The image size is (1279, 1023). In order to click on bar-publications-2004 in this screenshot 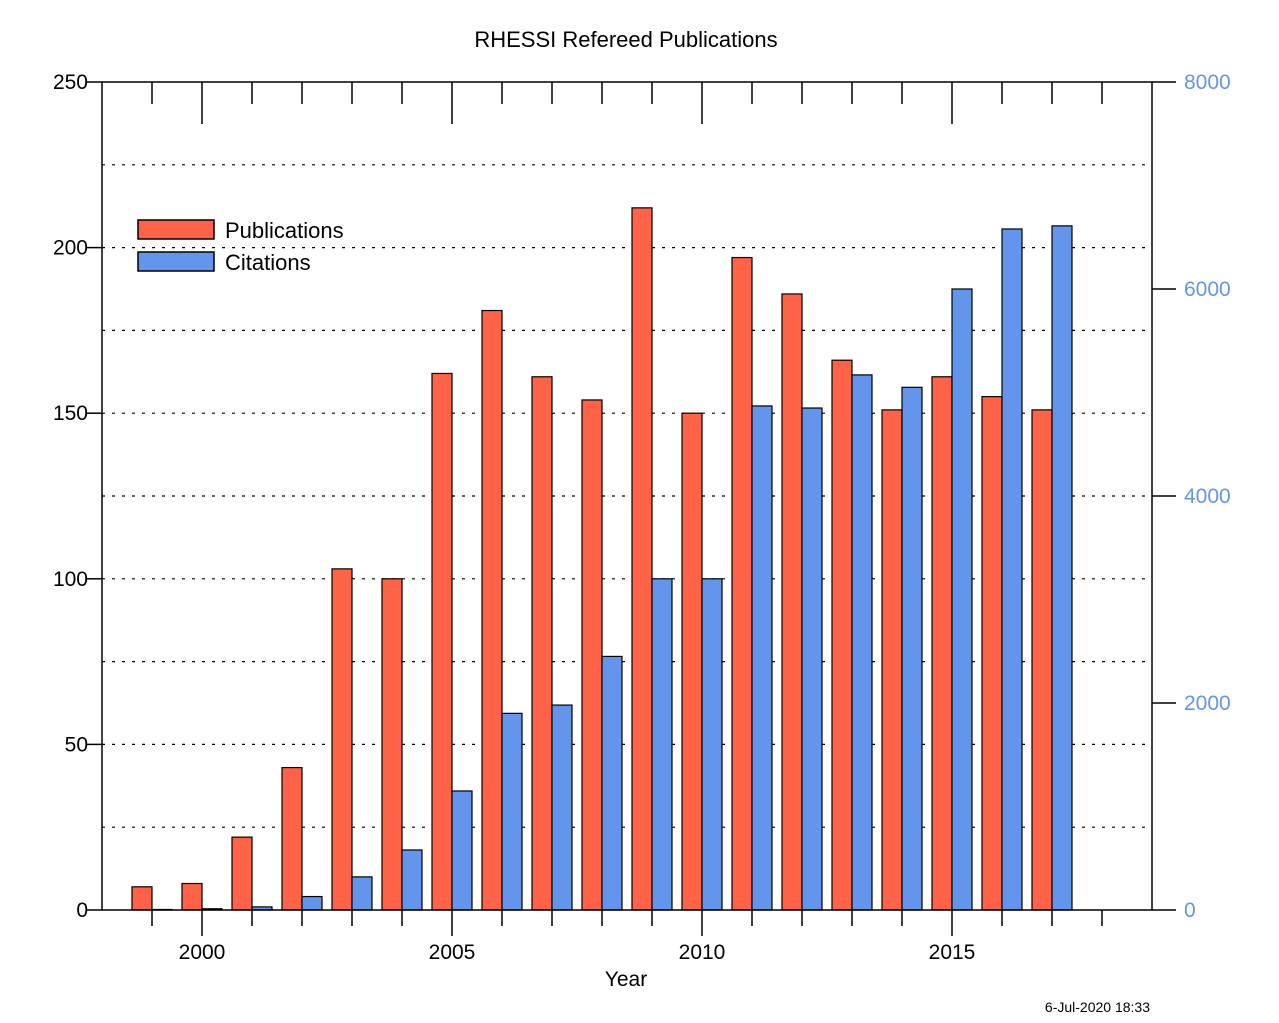, I will do `click(392, 744)`.